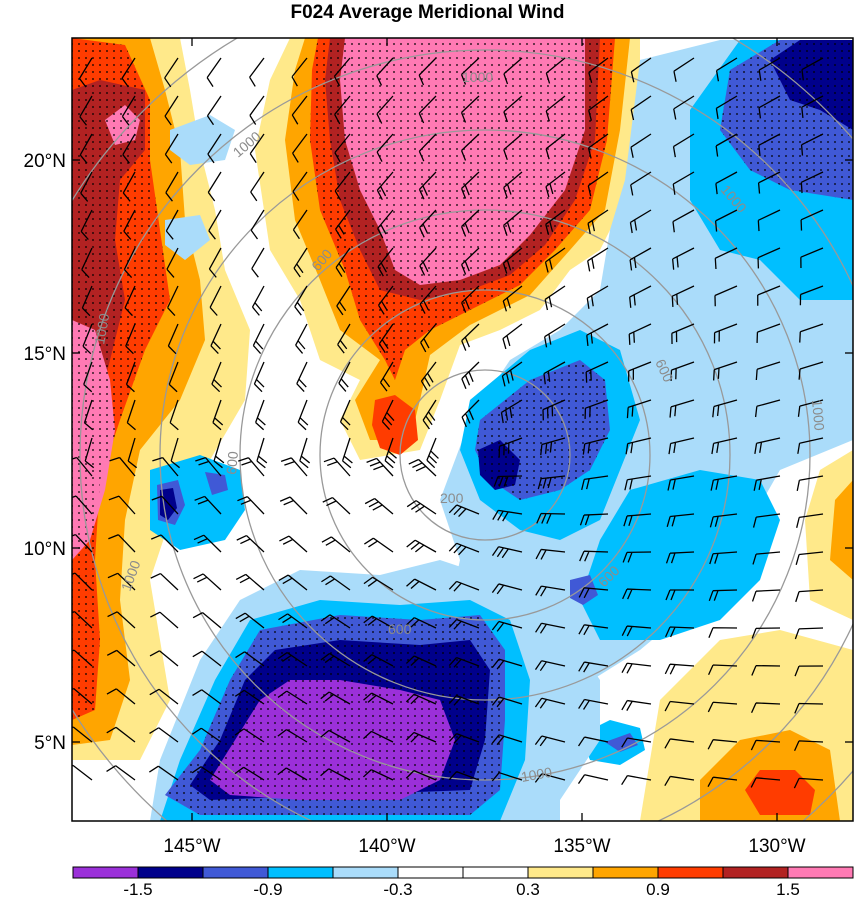 This screenshot has height=900, width=855. I want to click on lon-label: 130°W, so click(776, 846).